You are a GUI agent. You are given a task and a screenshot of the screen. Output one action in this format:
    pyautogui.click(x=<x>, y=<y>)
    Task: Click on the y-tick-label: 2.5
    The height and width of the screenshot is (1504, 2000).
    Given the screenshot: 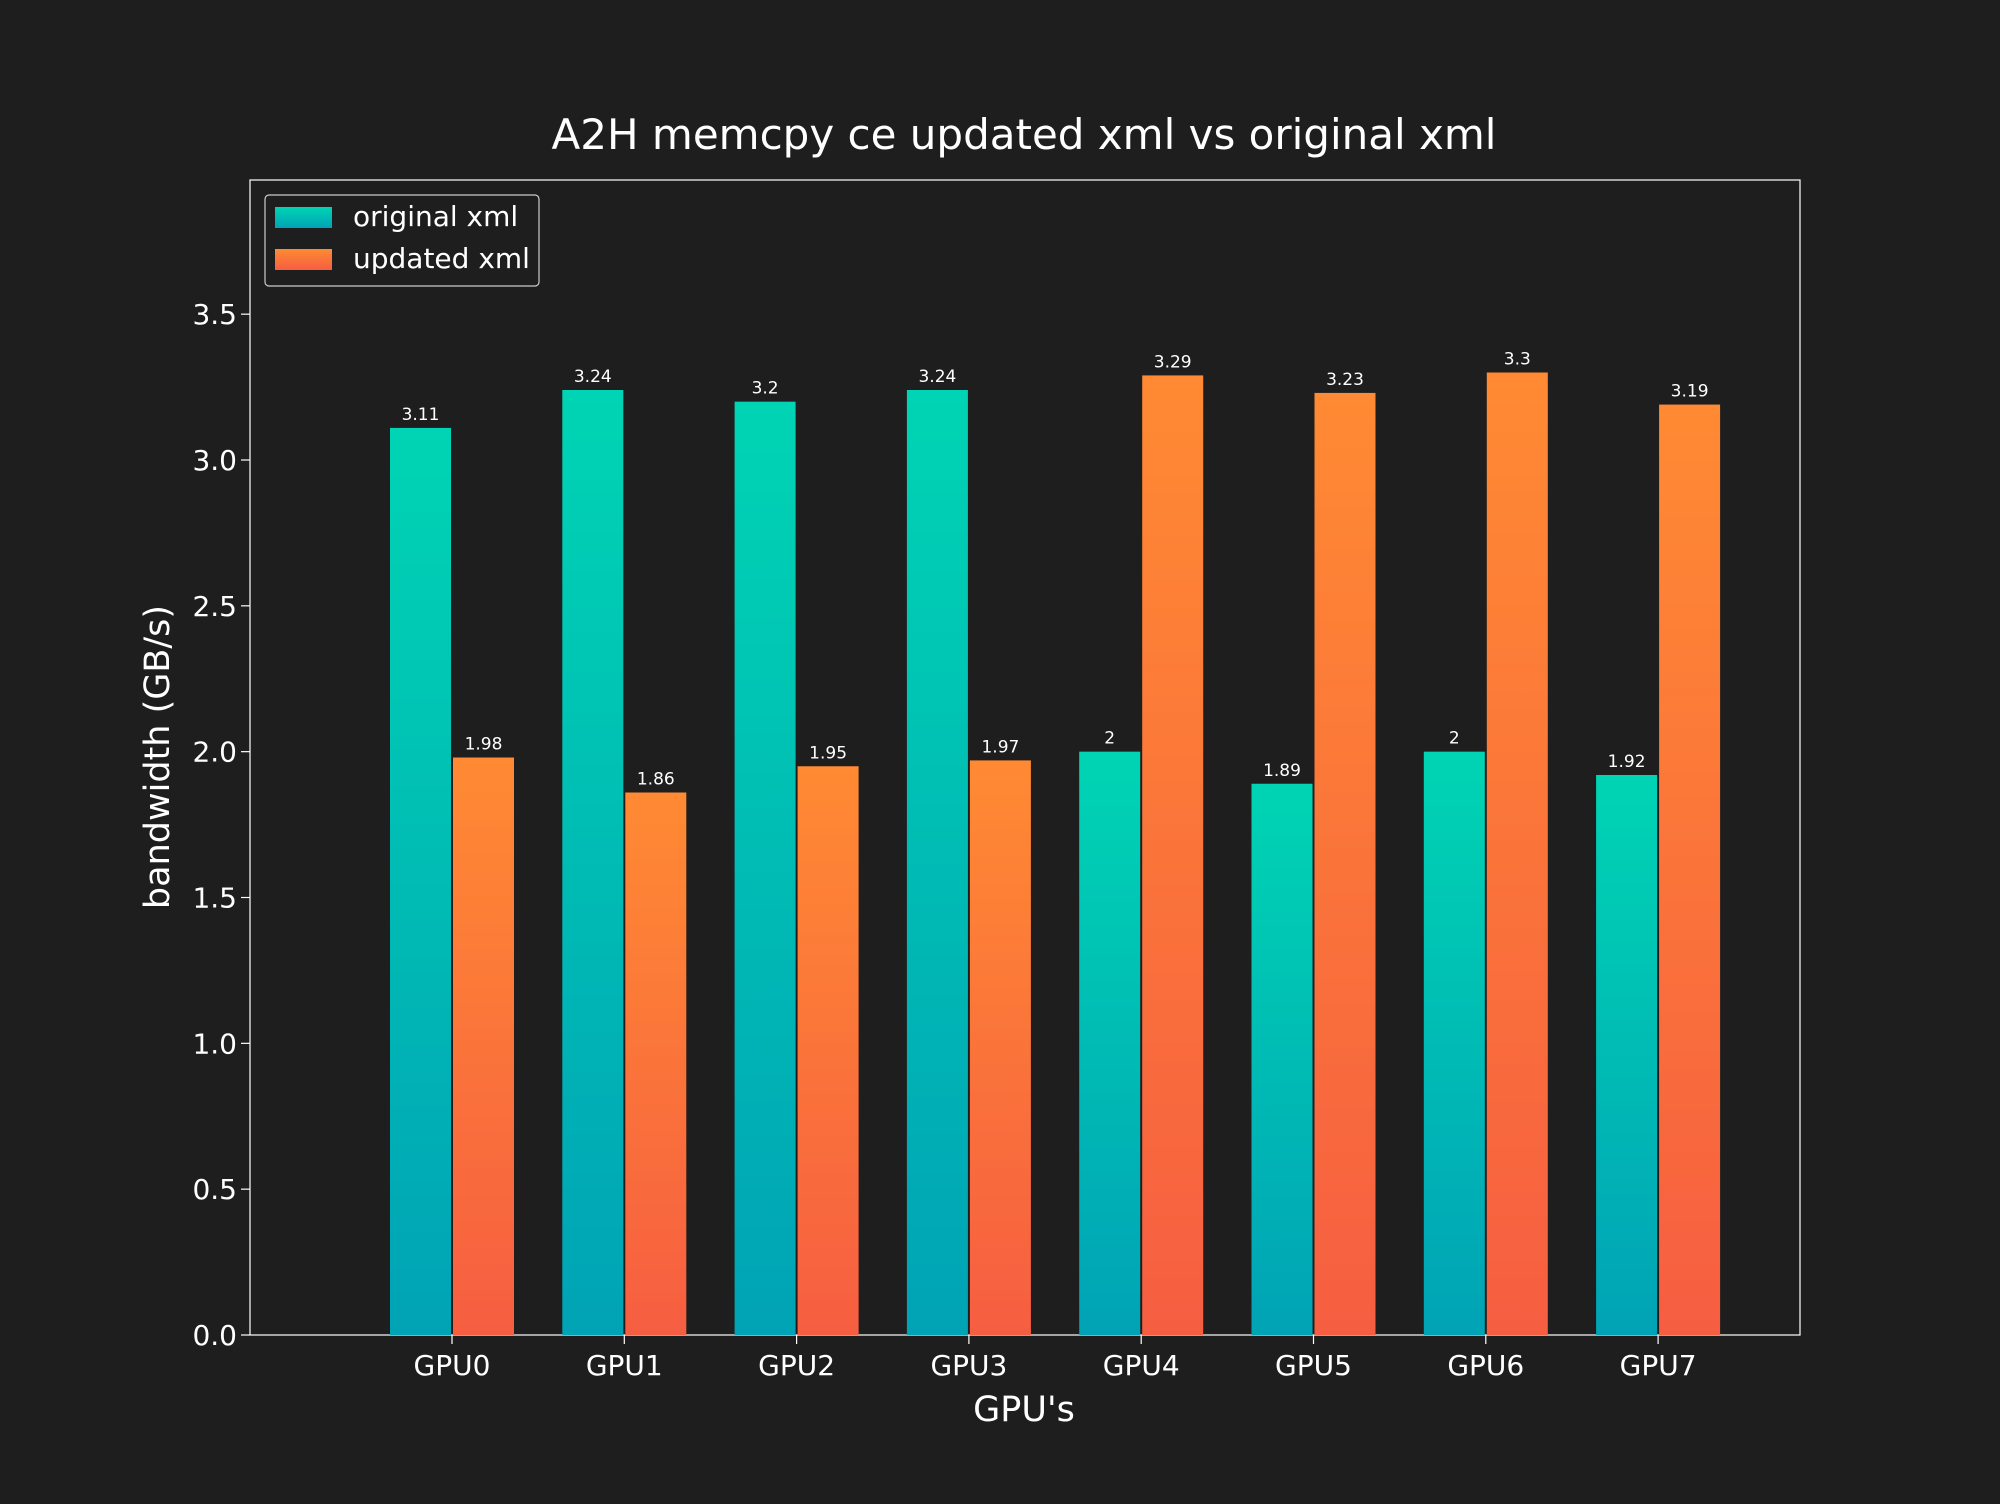 What is the action you would take?
    pyautogui.click(x=214, y=606)
    